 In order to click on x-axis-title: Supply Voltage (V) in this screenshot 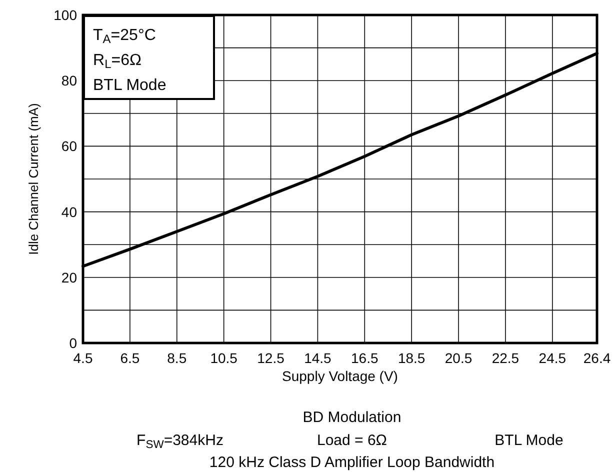, I will do `click(340, 376)`.